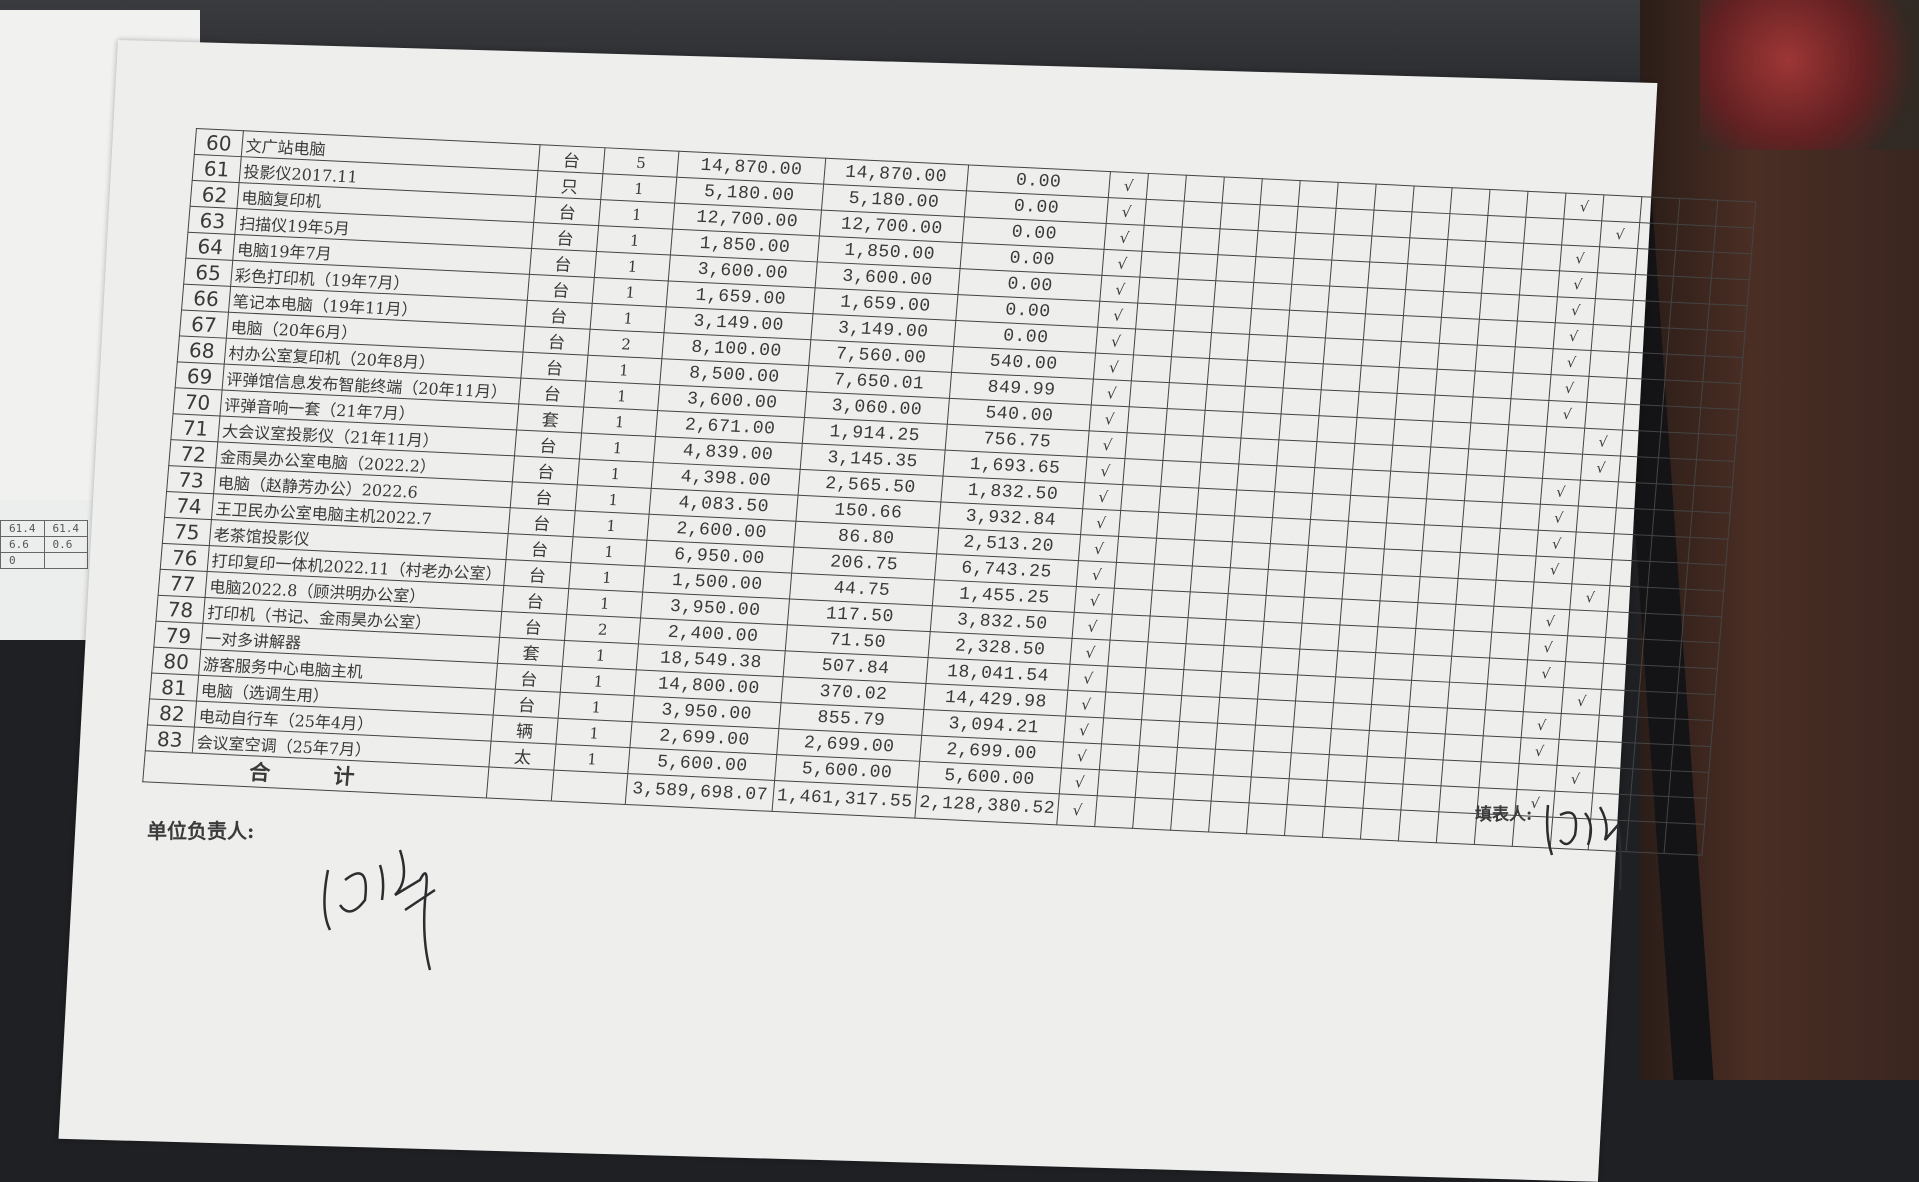  I want to click on row-number: 83, so click(170, 739).